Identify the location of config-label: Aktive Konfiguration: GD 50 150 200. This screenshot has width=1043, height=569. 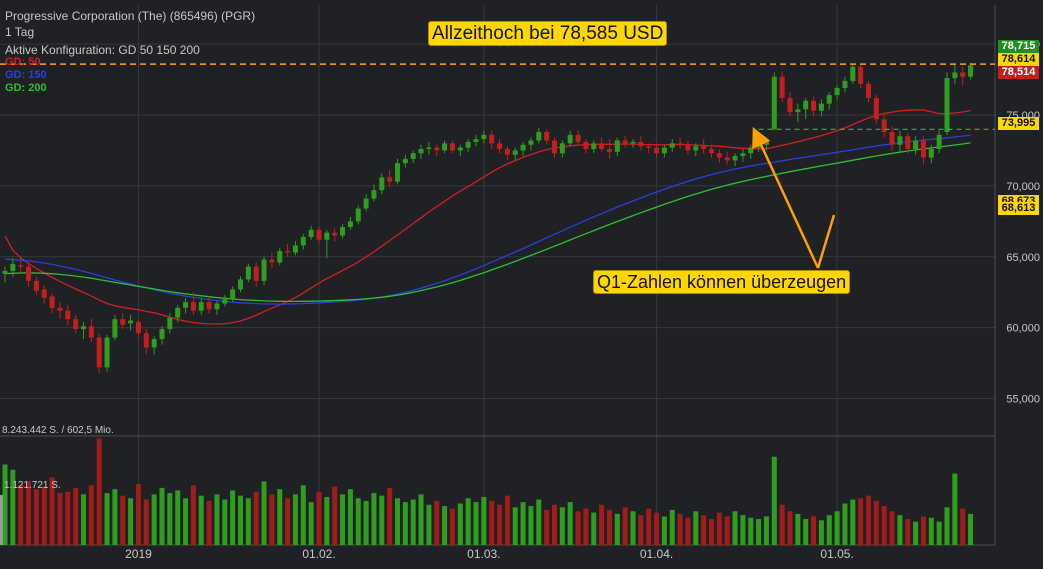
(102, 50).